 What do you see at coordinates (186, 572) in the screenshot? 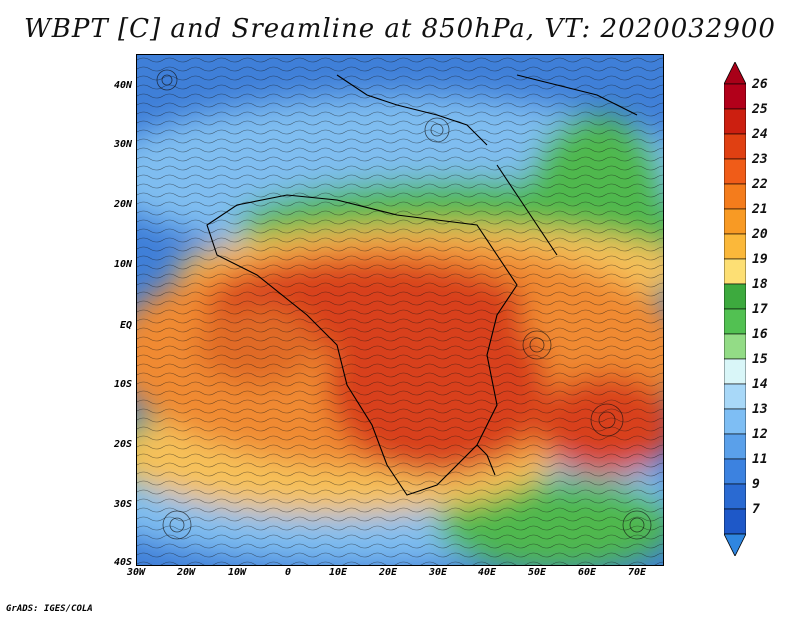
I see `lon-label-20w: 20W` at bounding box center [186, 572].